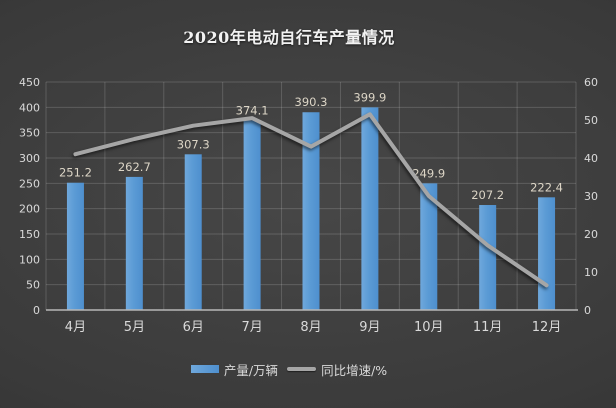 The width and height of the screenshot is (616, 408). I want to click on right-axis-tick: 0, so click(587, 310).